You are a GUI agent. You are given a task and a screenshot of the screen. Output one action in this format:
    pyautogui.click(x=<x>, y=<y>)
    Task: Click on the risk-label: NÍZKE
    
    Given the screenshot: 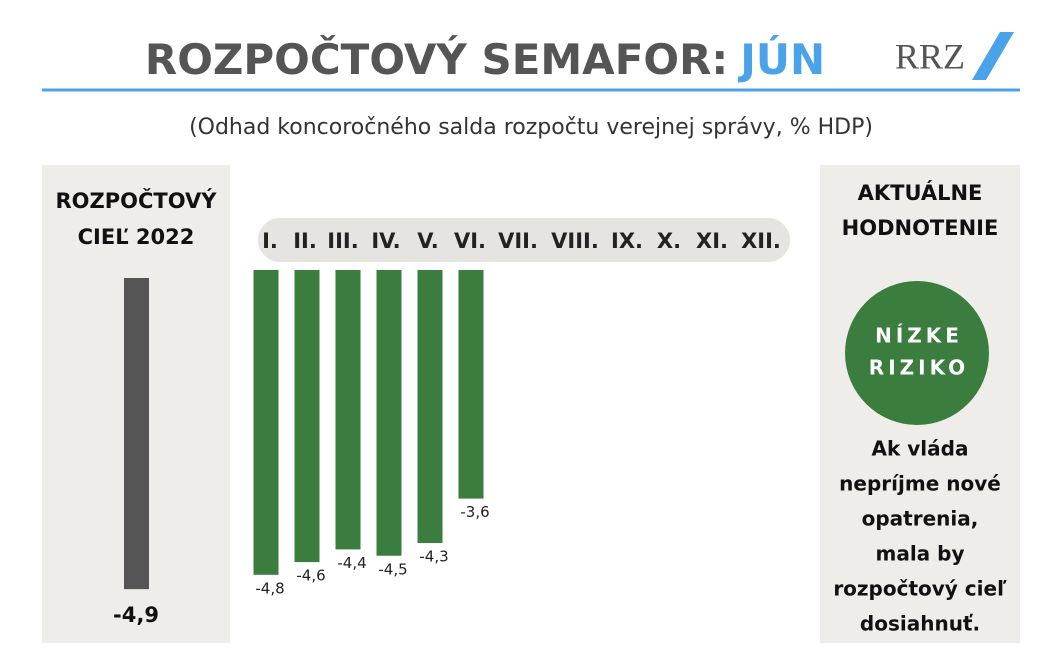 What is the action you would take?
    pyautogui.click(x=919, y=336)
    